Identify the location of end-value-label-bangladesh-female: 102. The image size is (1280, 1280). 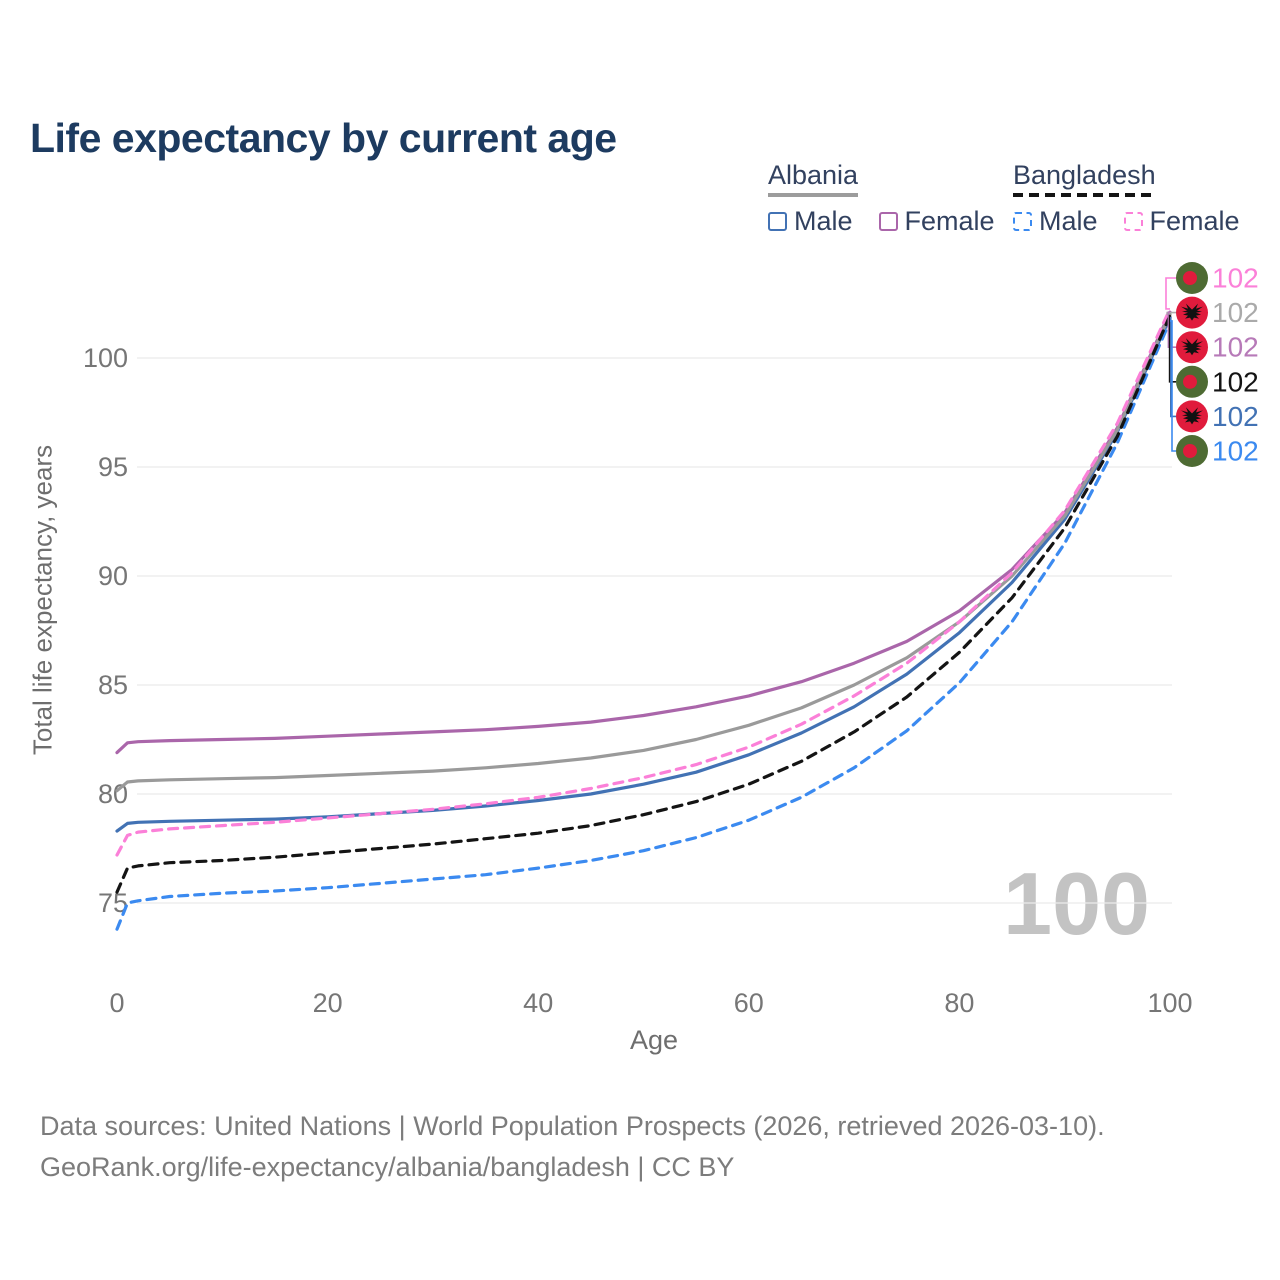
(1235, 278).